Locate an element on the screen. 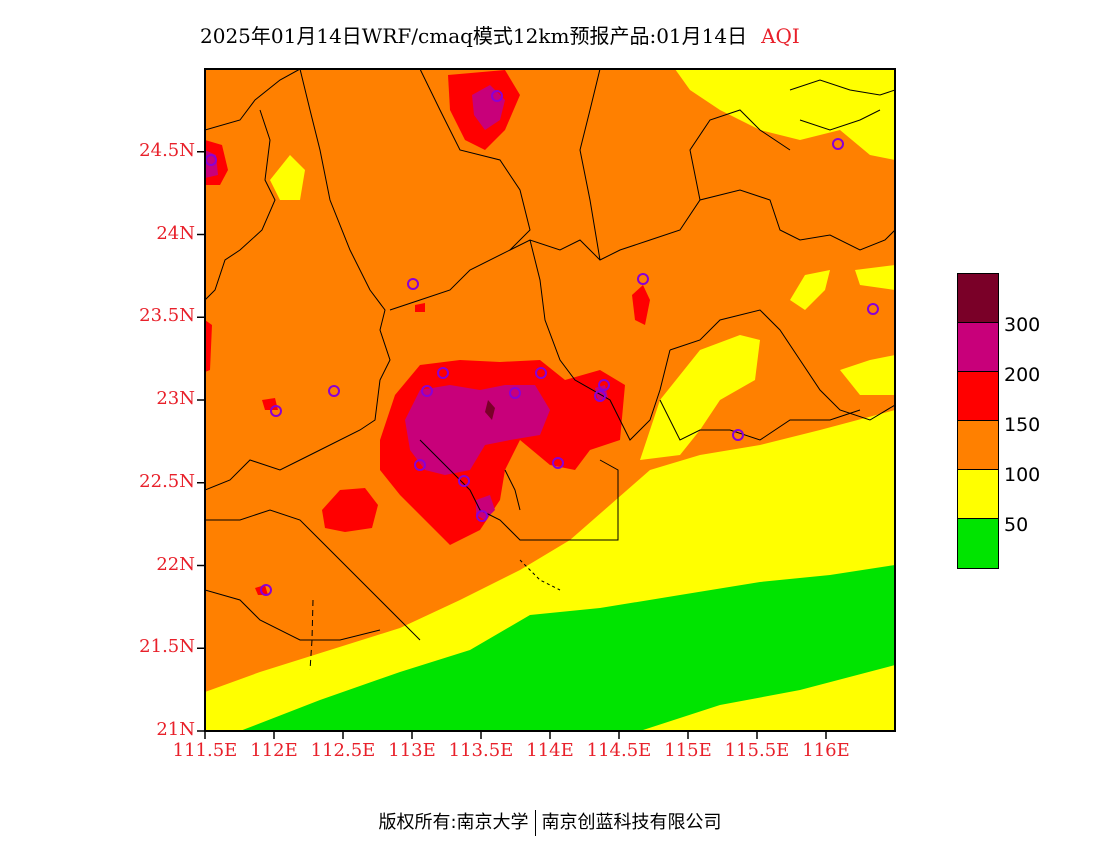 The image size is (1100, 850). x-tick-label: 114.5E is located at coordinates (619, 750).